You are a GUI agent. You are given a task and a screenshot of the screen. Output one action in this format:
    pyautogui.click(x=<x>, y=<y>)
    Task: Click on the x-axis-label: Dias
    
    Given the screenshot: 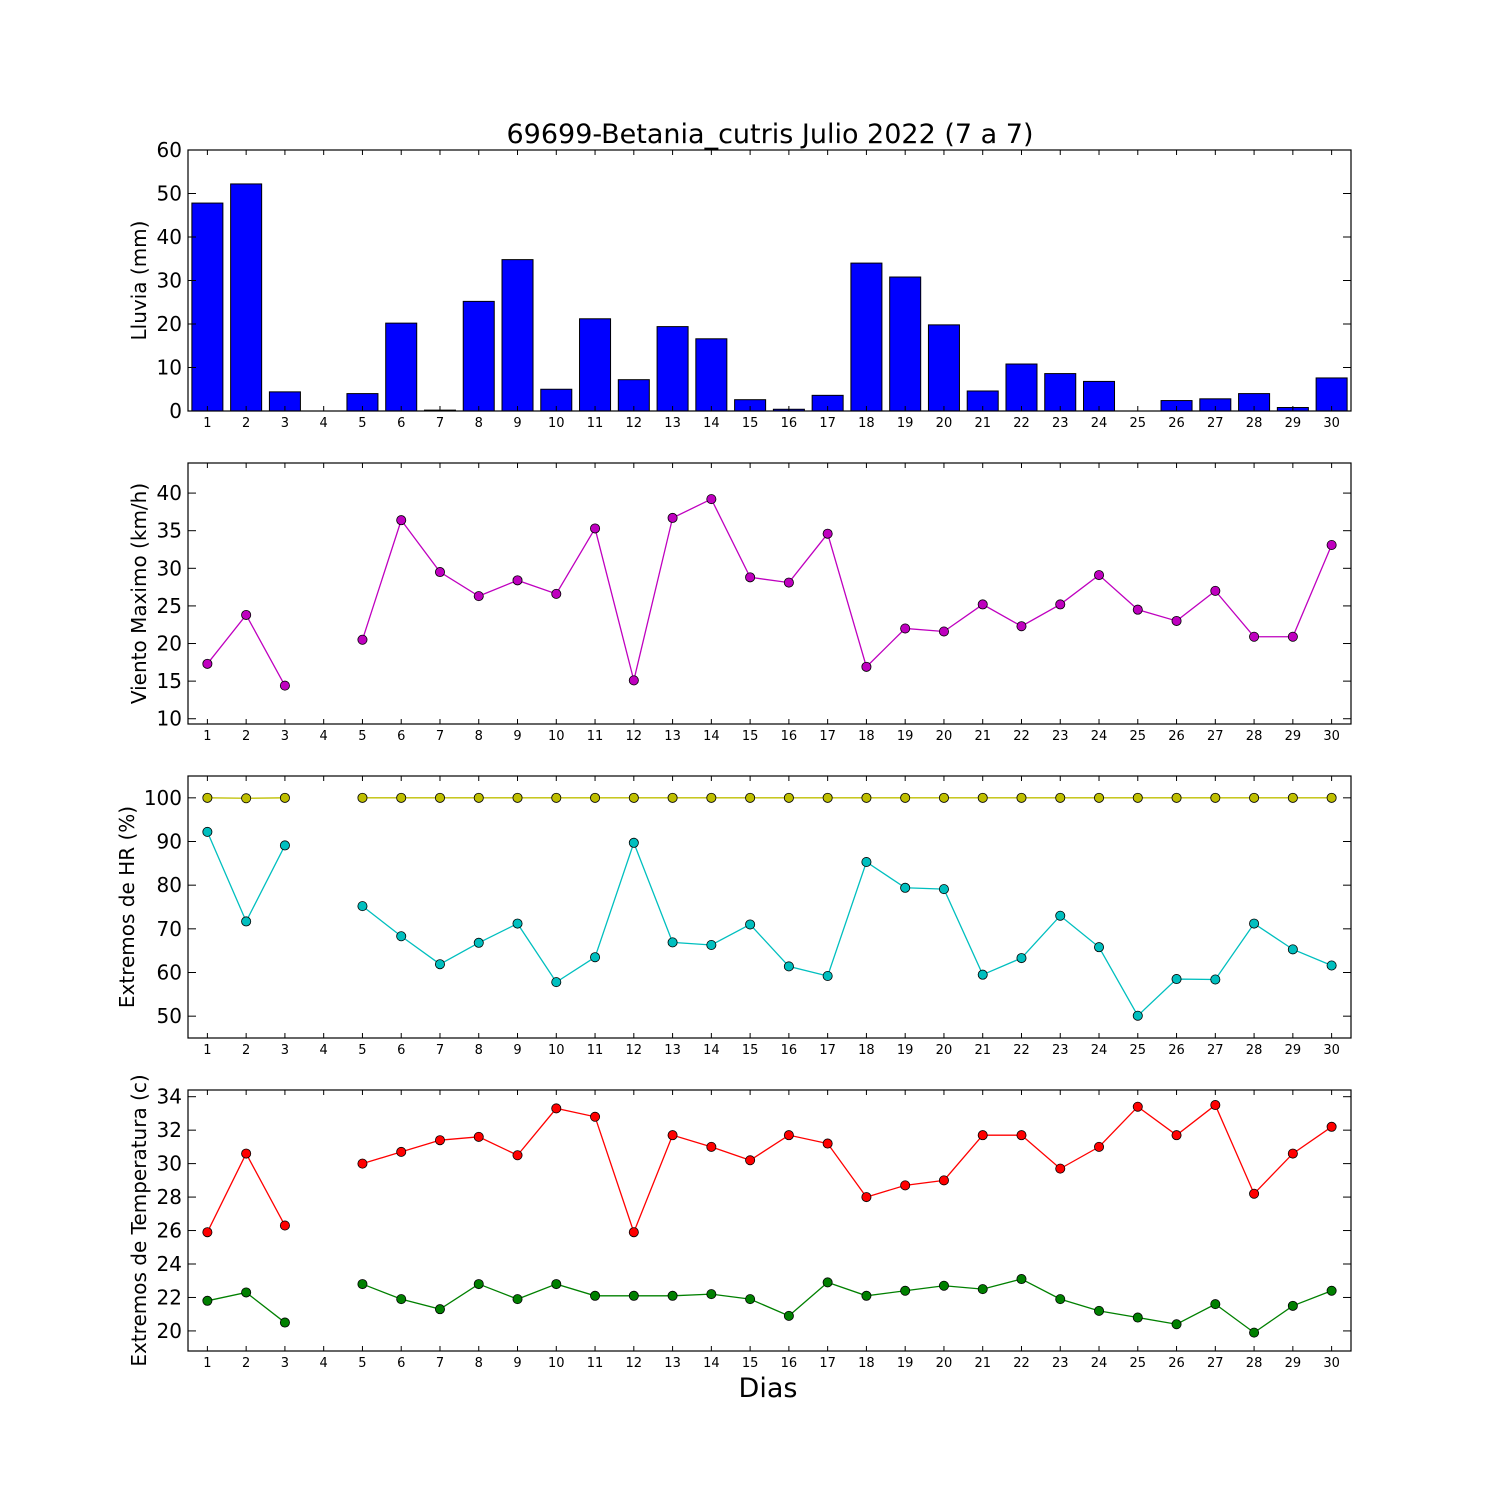 What is the action you would take?
    pyautogui.click(x=768, y=1388)
    